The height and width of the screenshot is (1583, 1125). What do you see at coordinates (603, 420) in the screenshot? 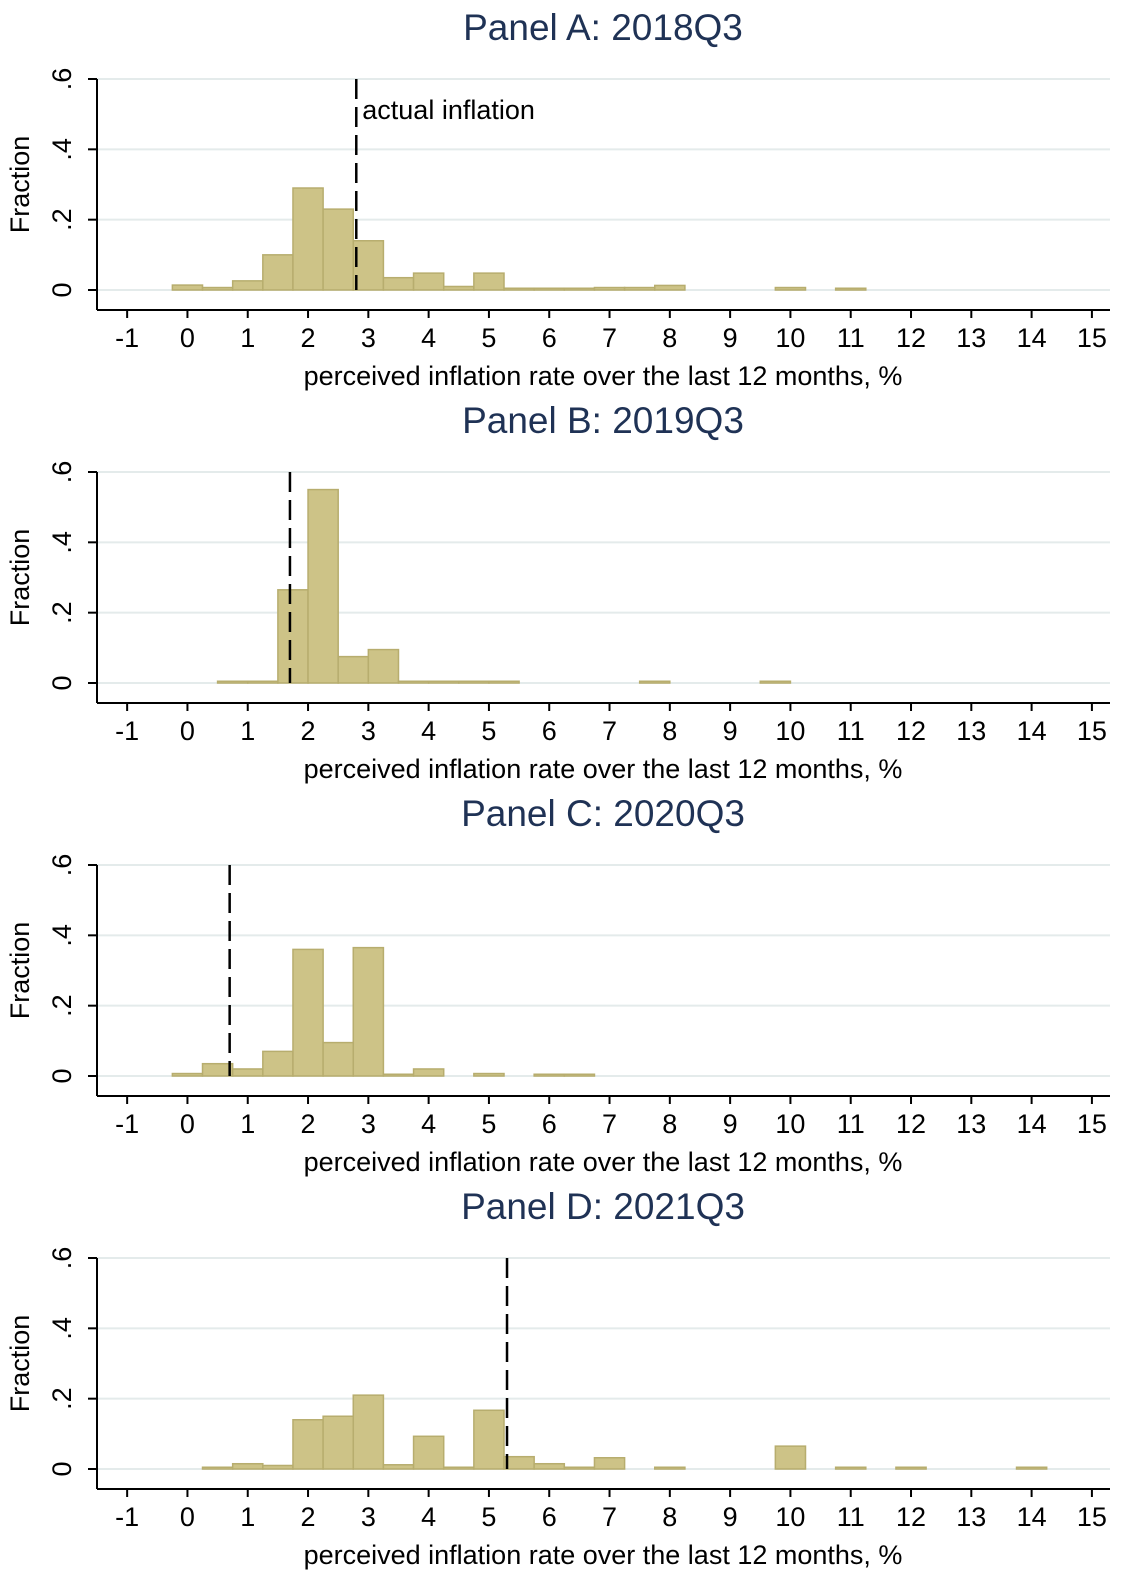
I see `panel-title: Panel B: 2019Q3` at bounding box center [603, 420].